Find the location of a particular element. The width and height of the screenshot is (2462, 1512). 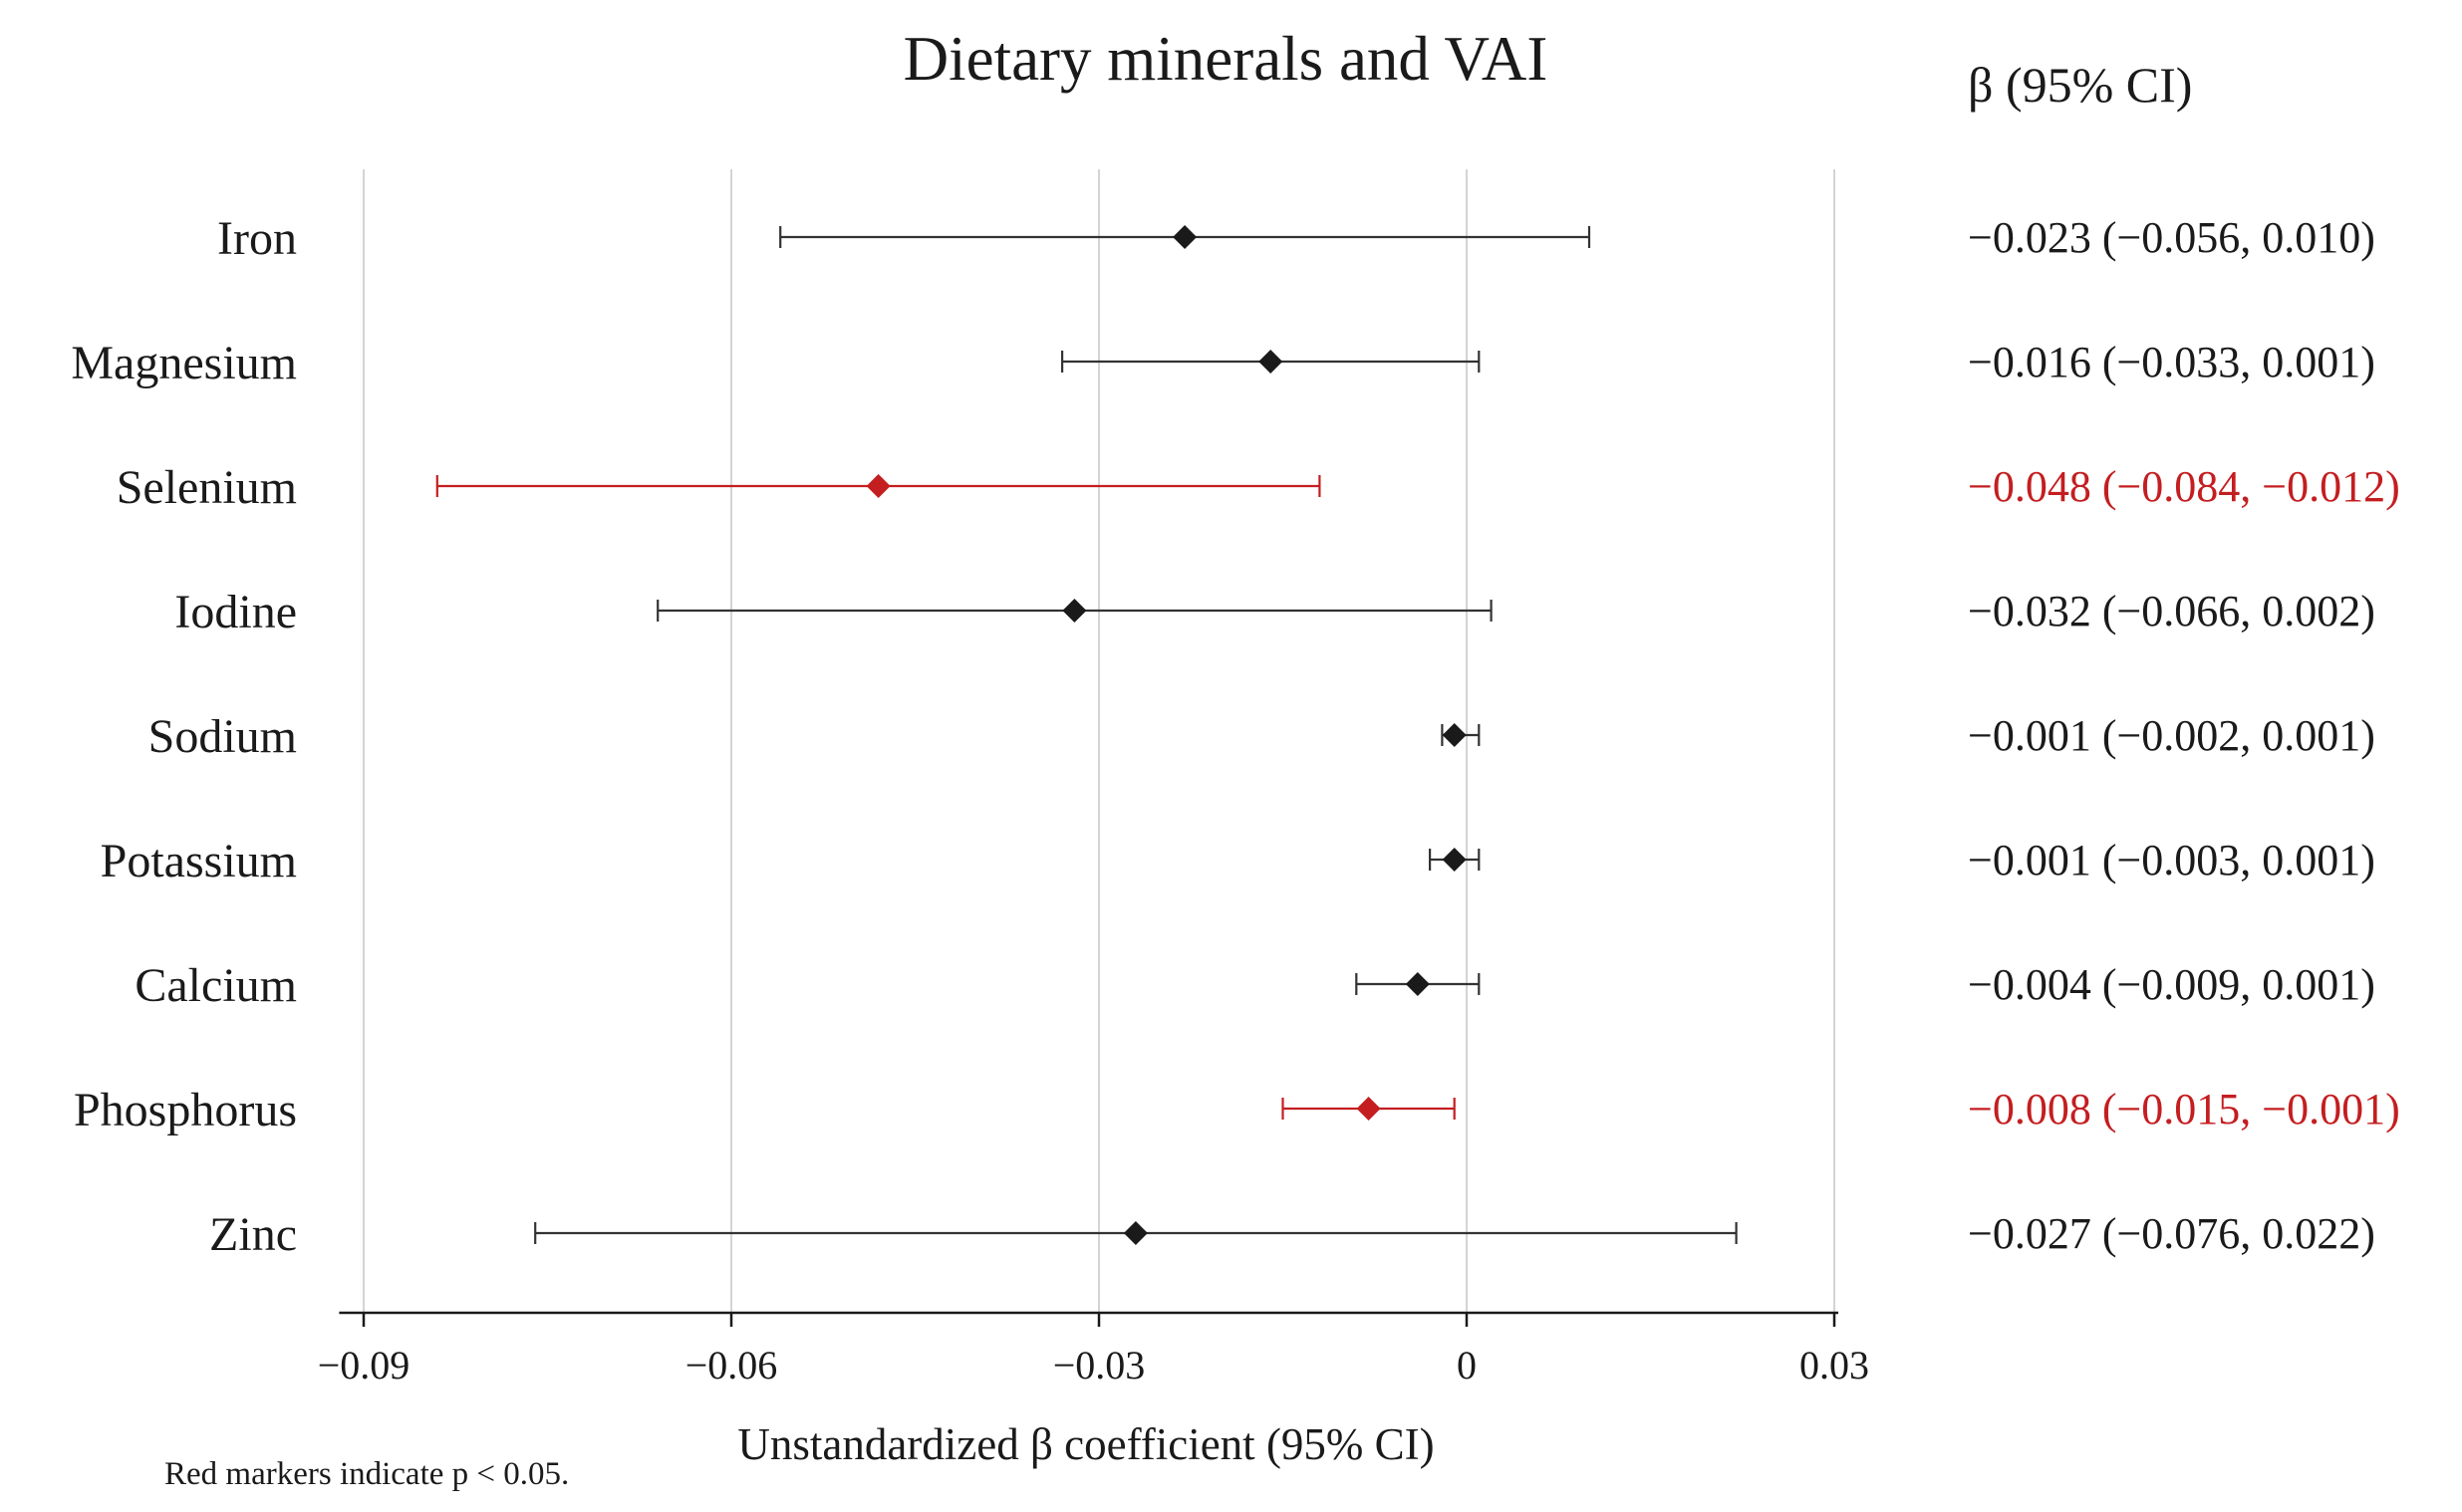

ci-value-text: −0.048 (−0.084, −0.012) is located at coordinates (2184, 486).